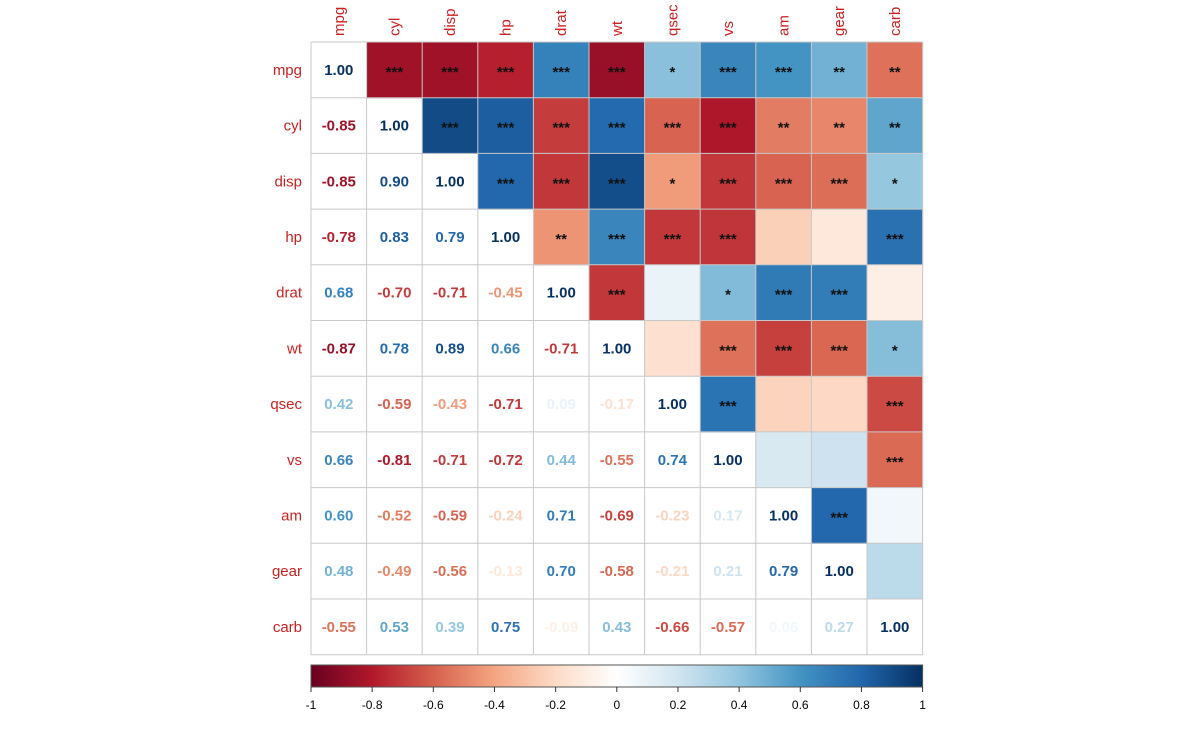  What do you see at coordinates (338, 70) in the screenshot?
I see `coefficient-mpg-mpg: 1.00` at bounding box center [338, 70].